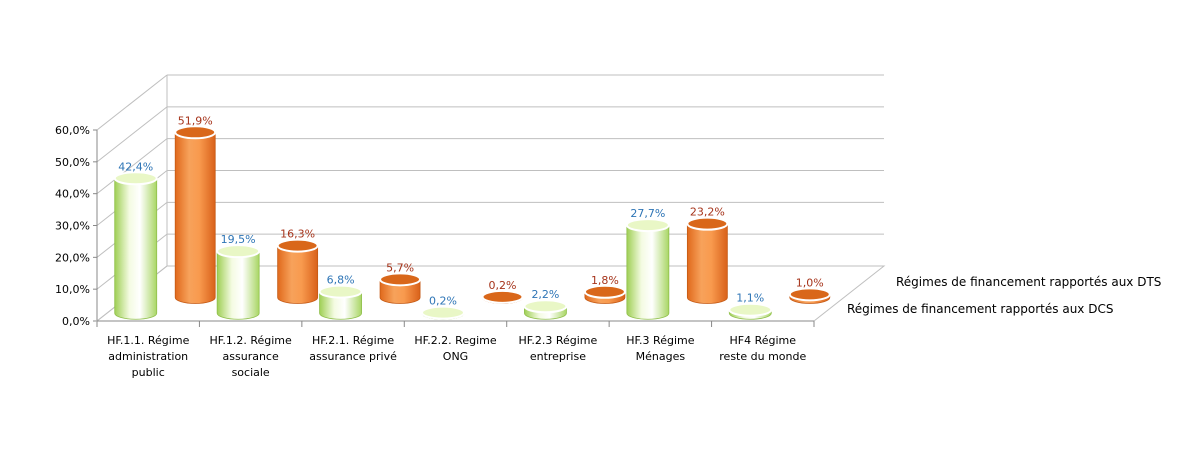 This screenshot has height=467, width=1183. Describe the element at coordinates (503, 285) in the screenshot. I see `dts-data-label: 0,2%` at that location.